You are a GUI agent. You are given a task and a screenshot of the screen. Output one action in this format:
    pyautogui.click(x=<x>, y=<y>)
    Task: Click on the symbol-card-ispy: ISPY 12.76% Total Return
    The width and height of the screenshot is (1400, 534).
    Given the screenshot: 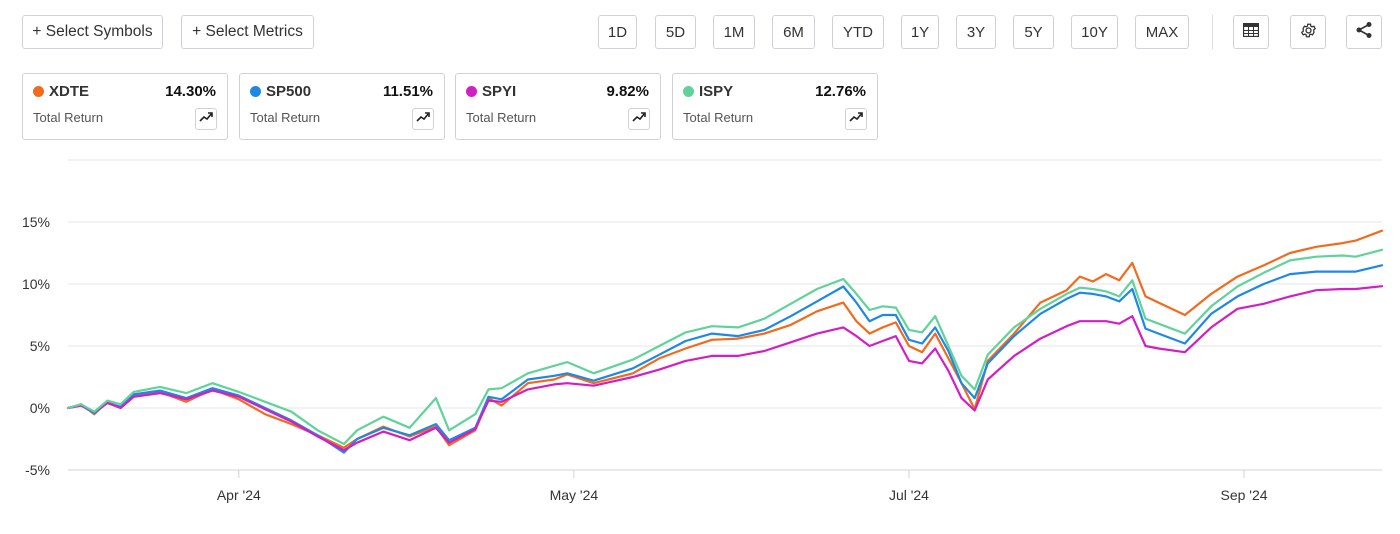 What is the action you would take?
    pyautogui.click(x=775, y=106)
    